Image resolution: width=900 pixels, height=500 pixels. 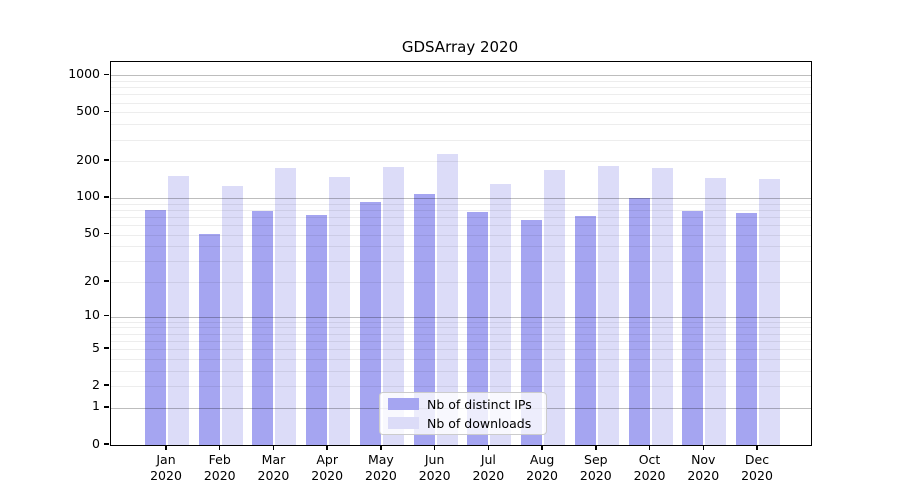 What do you see at coordinates (92, 233) in the screenshot?
I see `y-tick-label: 50` at bounding box center [92, 233].